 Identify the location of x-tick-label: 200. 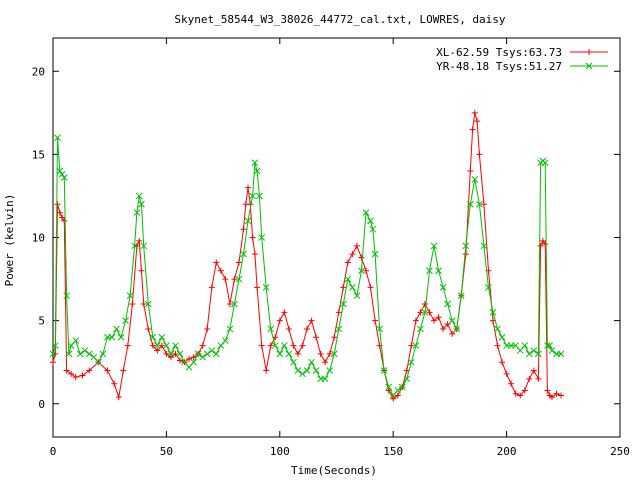
(507, 451).